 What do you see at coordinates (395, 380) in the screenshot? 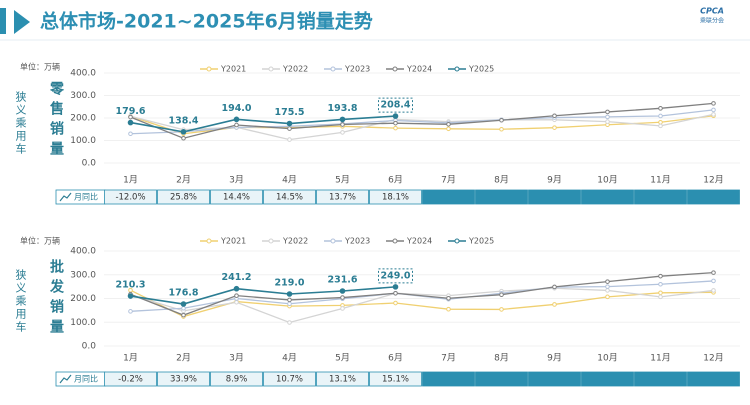
I see `mom-value: 15.1%` at bounding box center [395, 380].